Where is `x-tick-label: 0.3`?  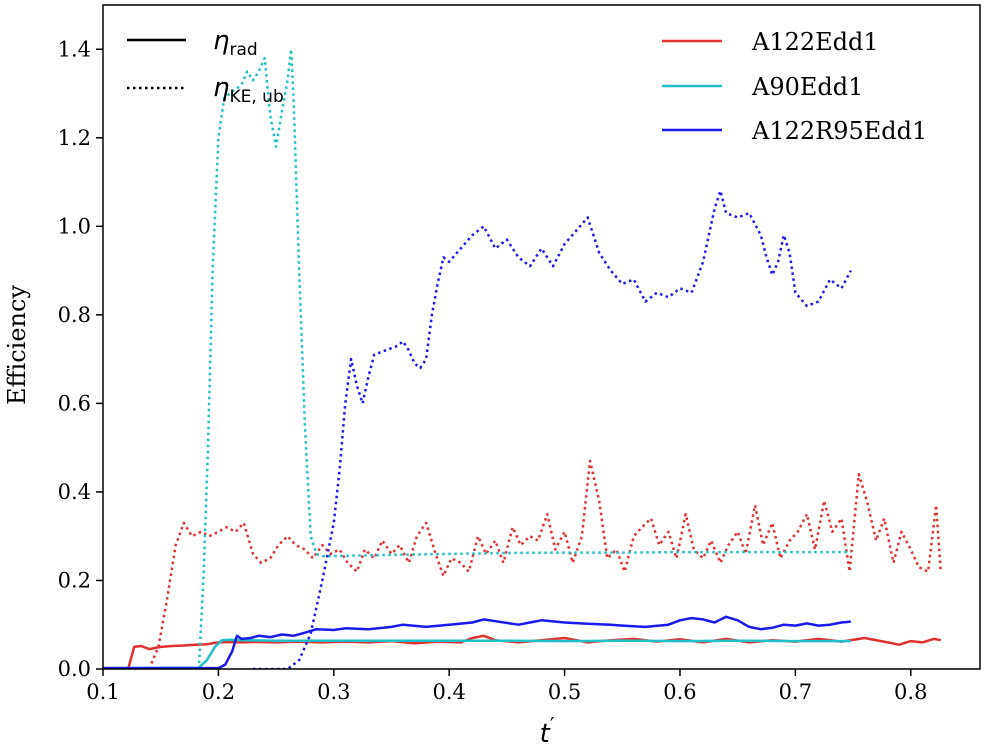 x-tick-label: 0.3 is located at coordinates (333, 692).